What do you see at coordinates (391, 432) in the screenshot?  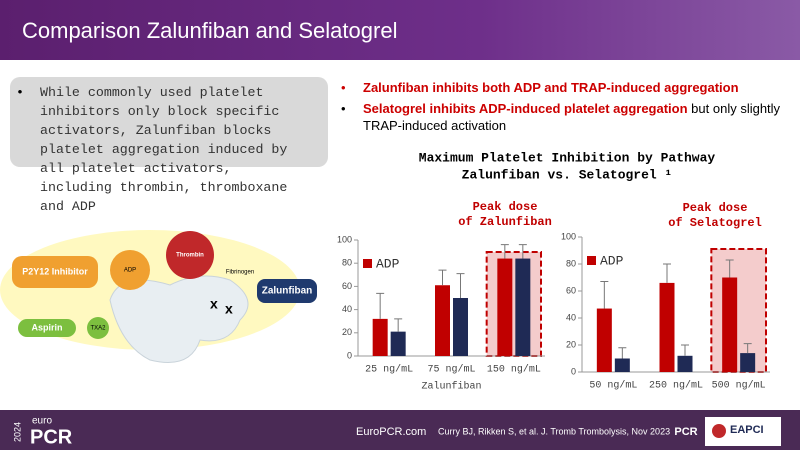 I see `footer-site: EuroPCR.com` at bounding box center [391, 432].